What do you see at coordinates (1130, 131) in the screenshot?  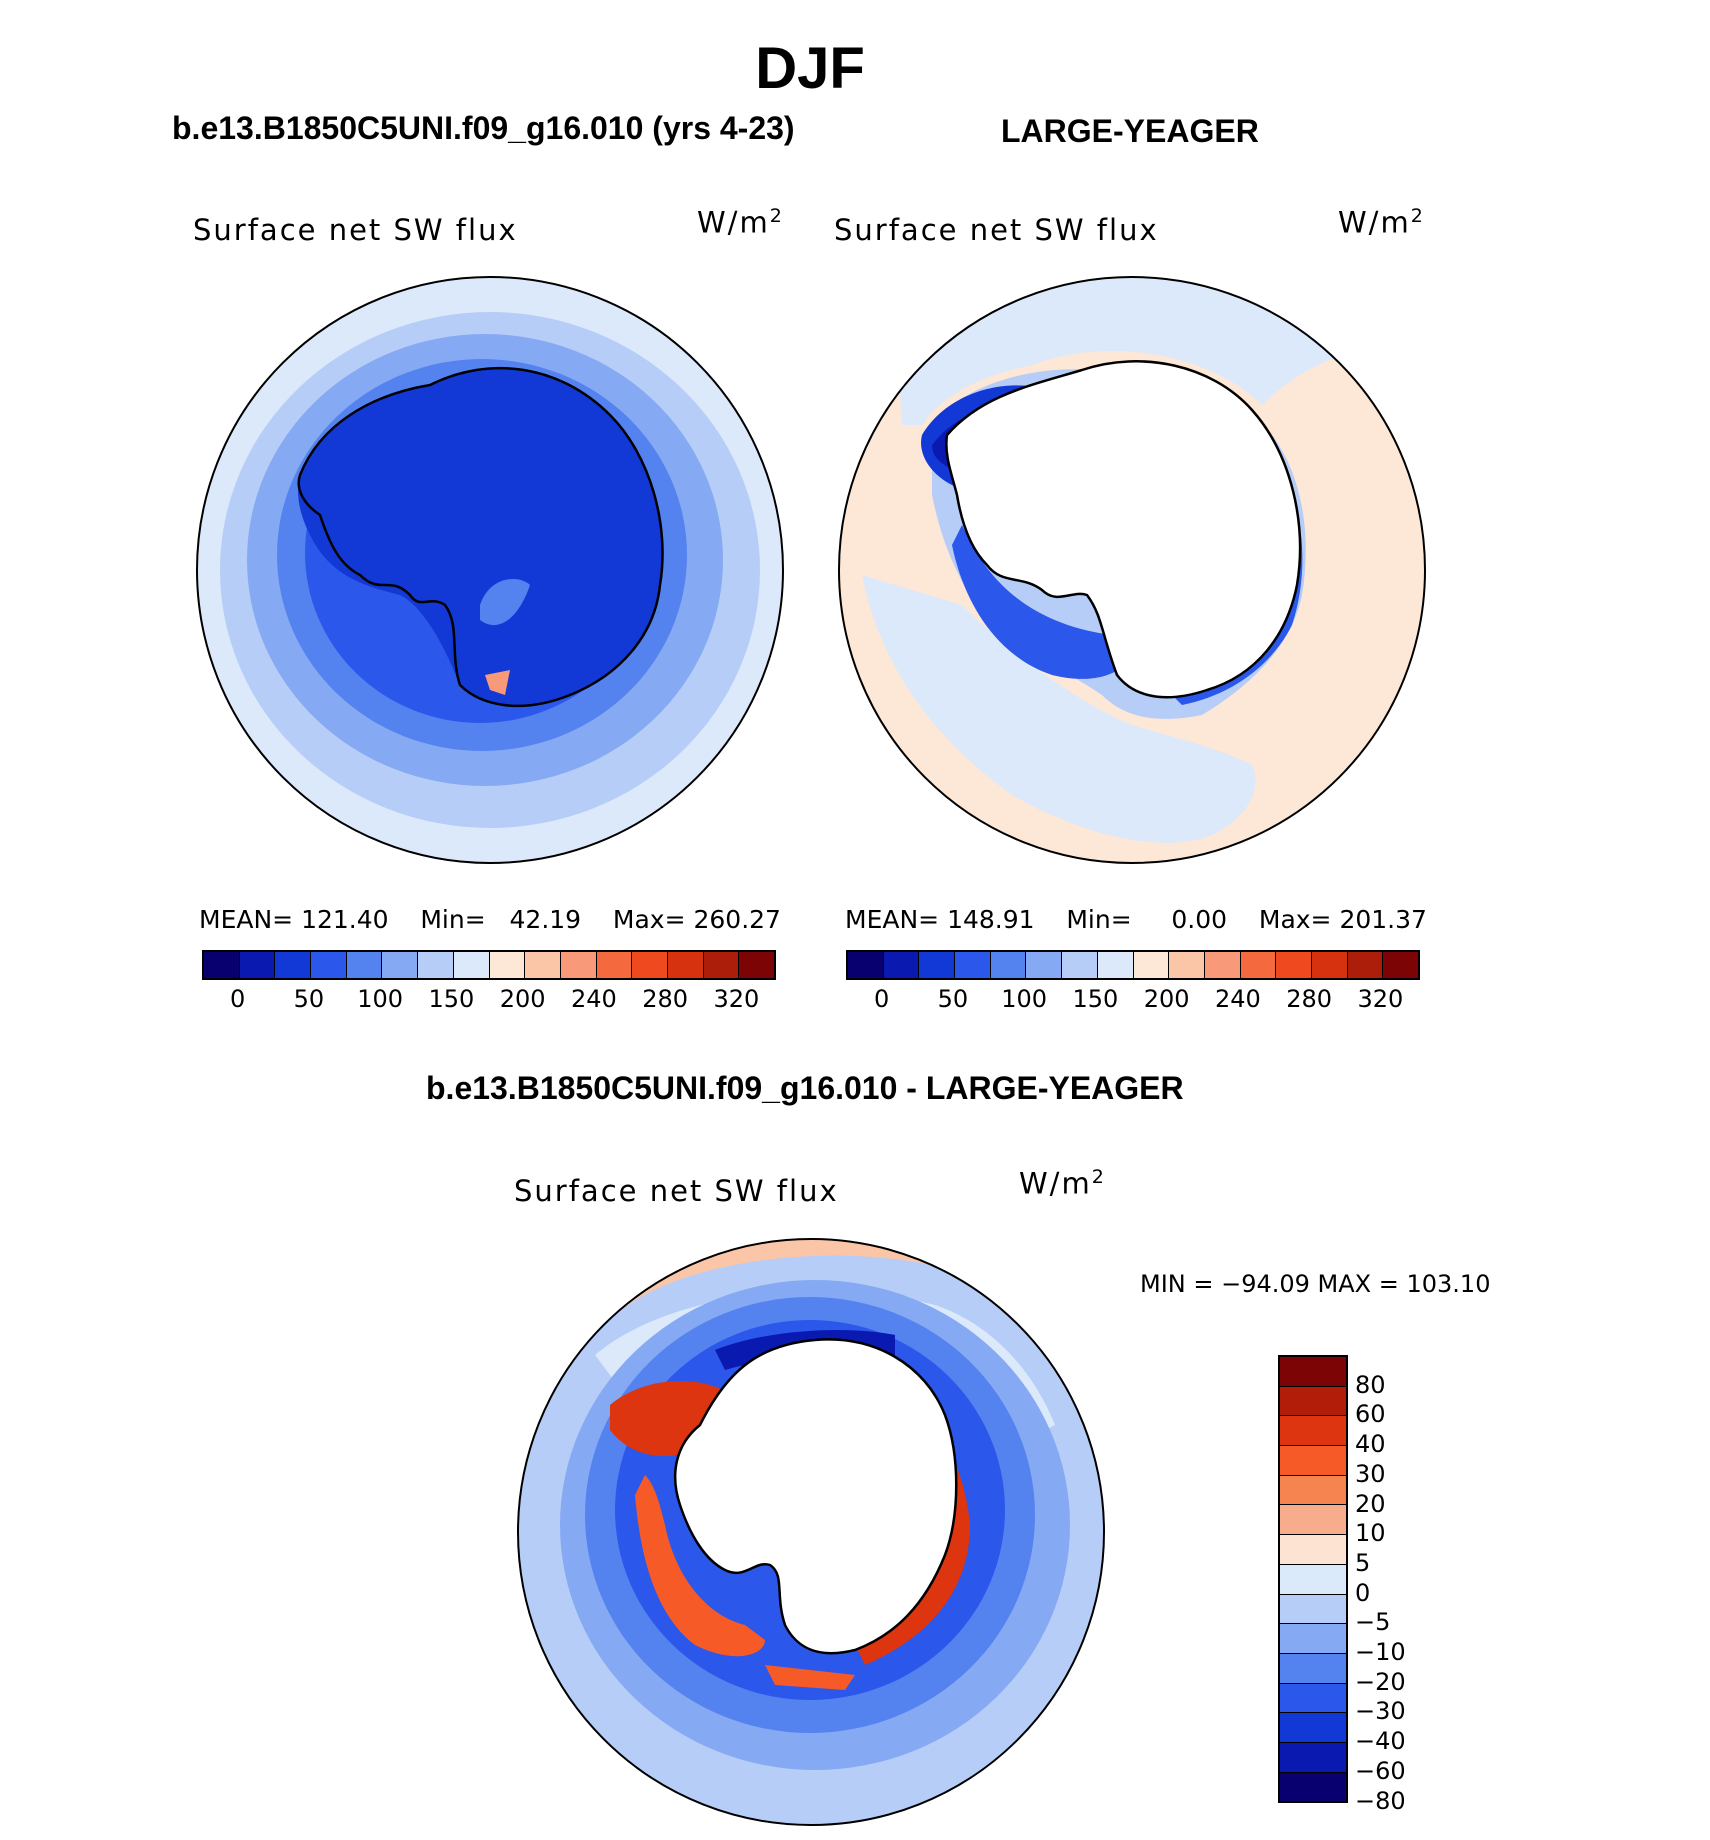 I see `panel2-case-title: LARGE-YEAGER` at bounding box center [1130, 131].